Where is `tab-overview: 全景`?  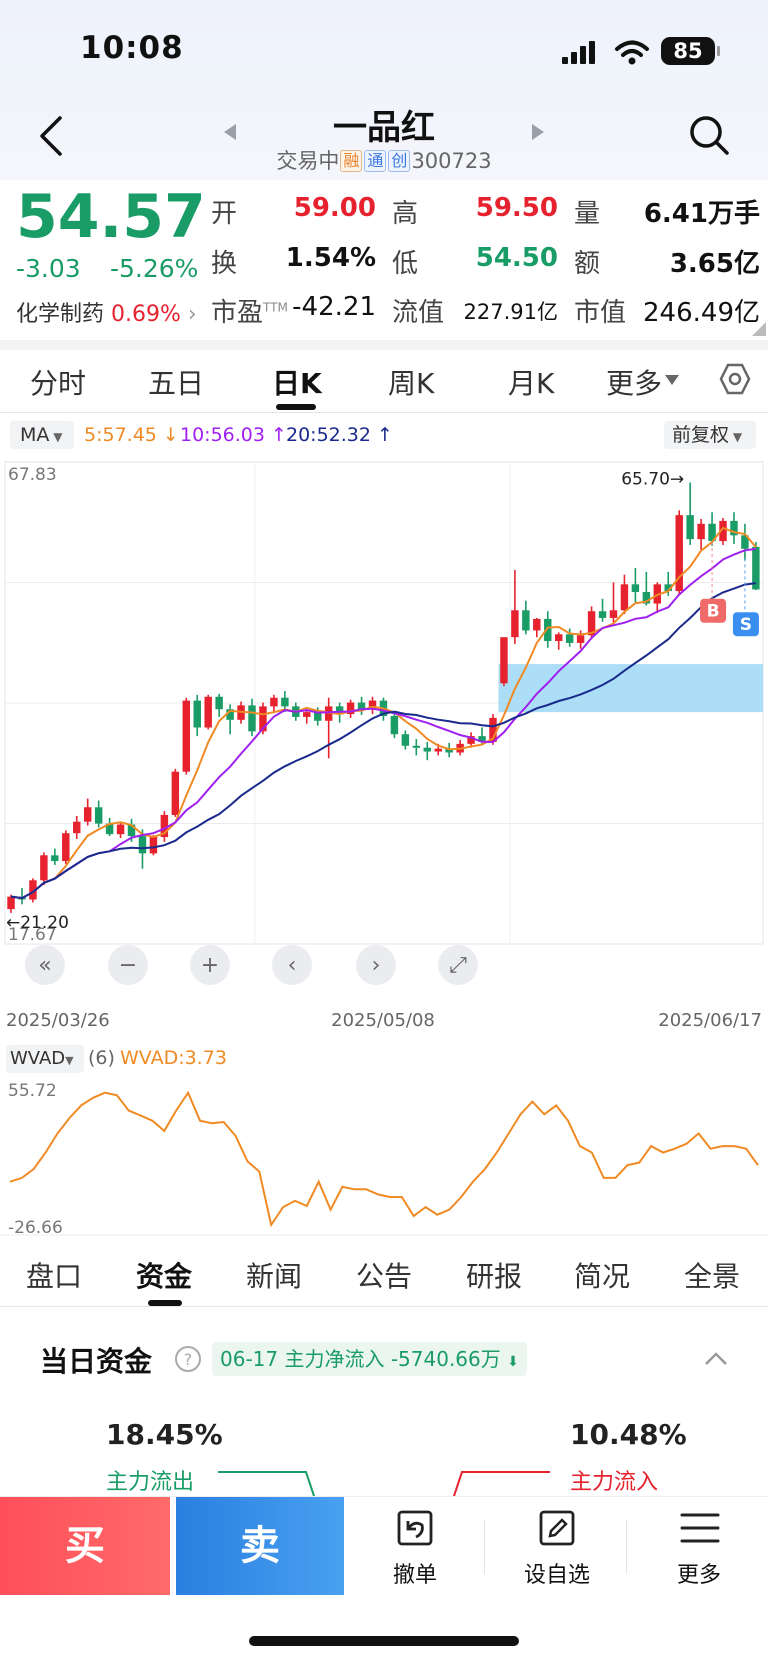 tab-overview: 全景 is located at coordinates (712, 1276).